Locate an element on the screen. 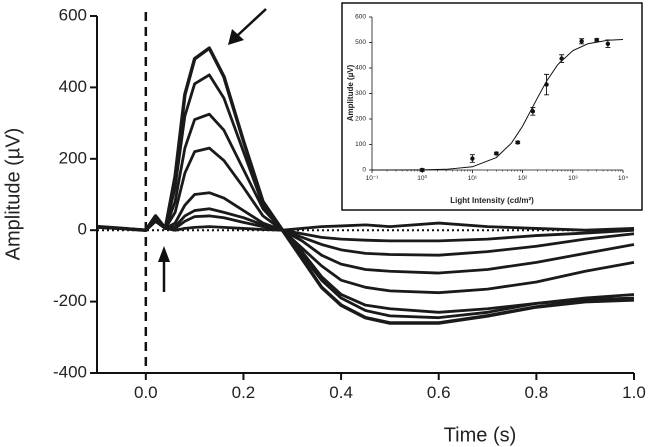 The image size is (650, 447). x-tick-label: 0.6 is located at coordinates (439, 392).